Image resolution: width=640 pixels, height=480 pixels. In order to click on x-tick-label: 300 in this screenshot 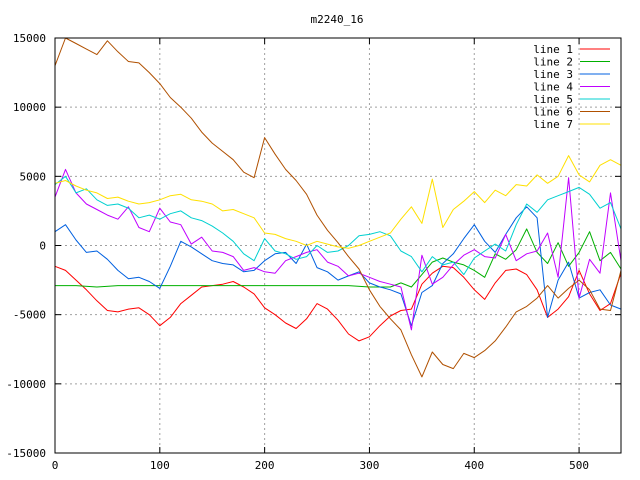, I will do `click(370, 465)`.